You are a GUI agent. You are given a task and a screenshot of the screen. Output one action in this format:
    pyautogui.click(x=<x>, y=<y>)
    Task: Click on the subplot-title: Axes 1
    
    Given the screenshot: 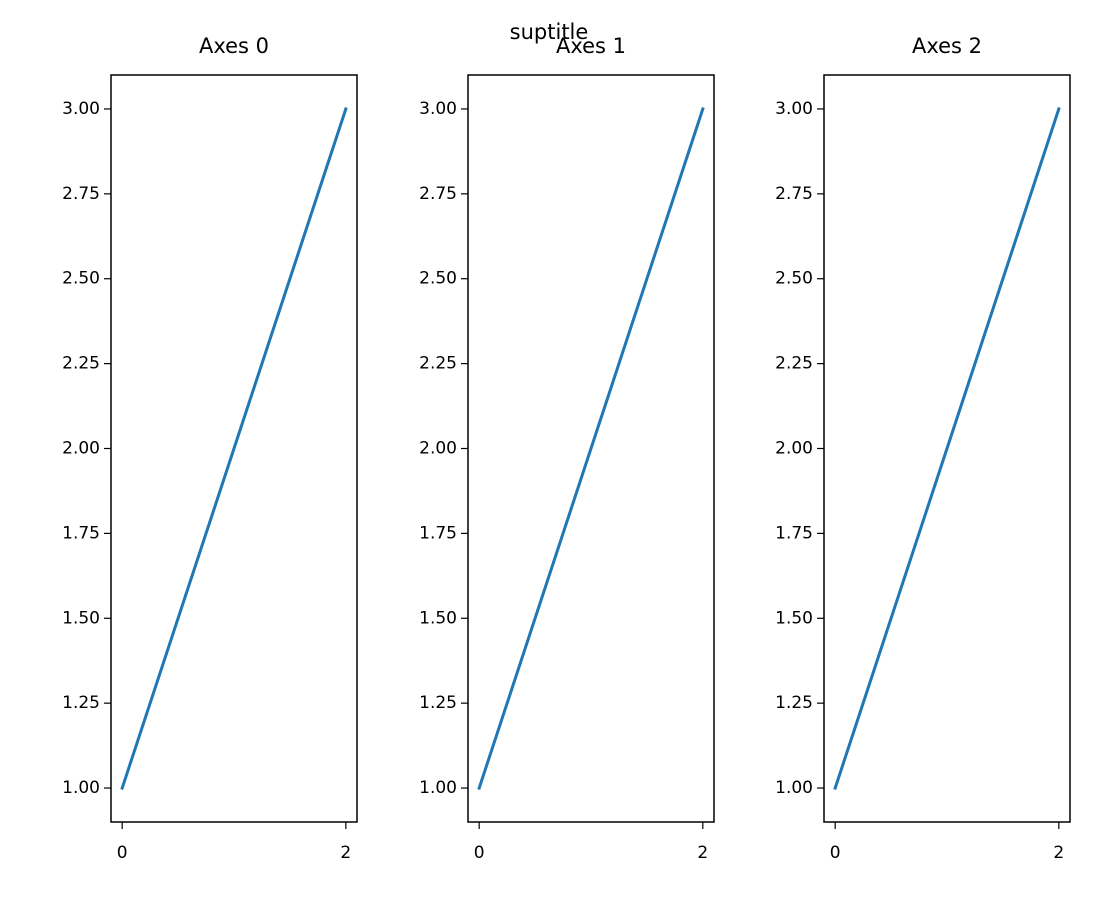 What is the action you would take?
    pyautogui.click(x=591, y=46)
    